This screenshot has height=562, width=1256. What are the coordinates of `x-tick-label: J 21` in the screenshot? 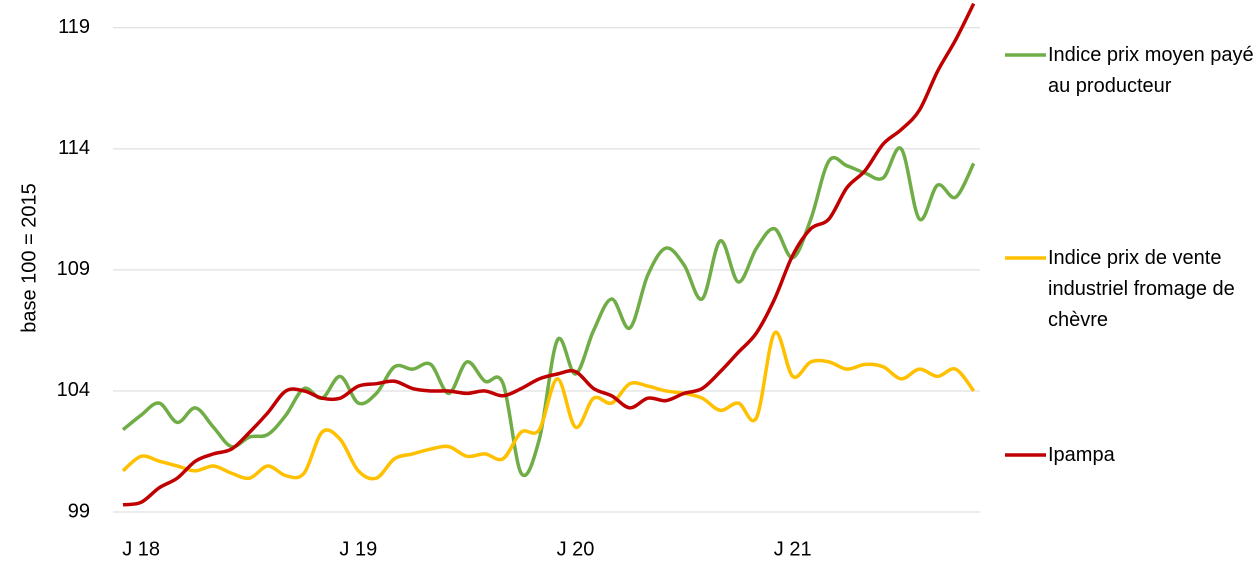 It's located at (793, 549).